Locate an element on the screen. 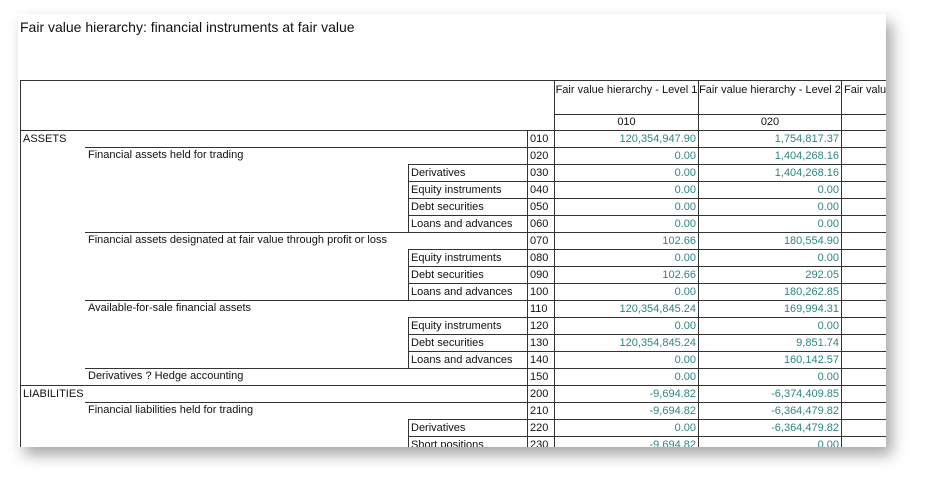 The width and height of the screenshot is (934, 496). row-code: 150 is located at coordinates (540, 376).